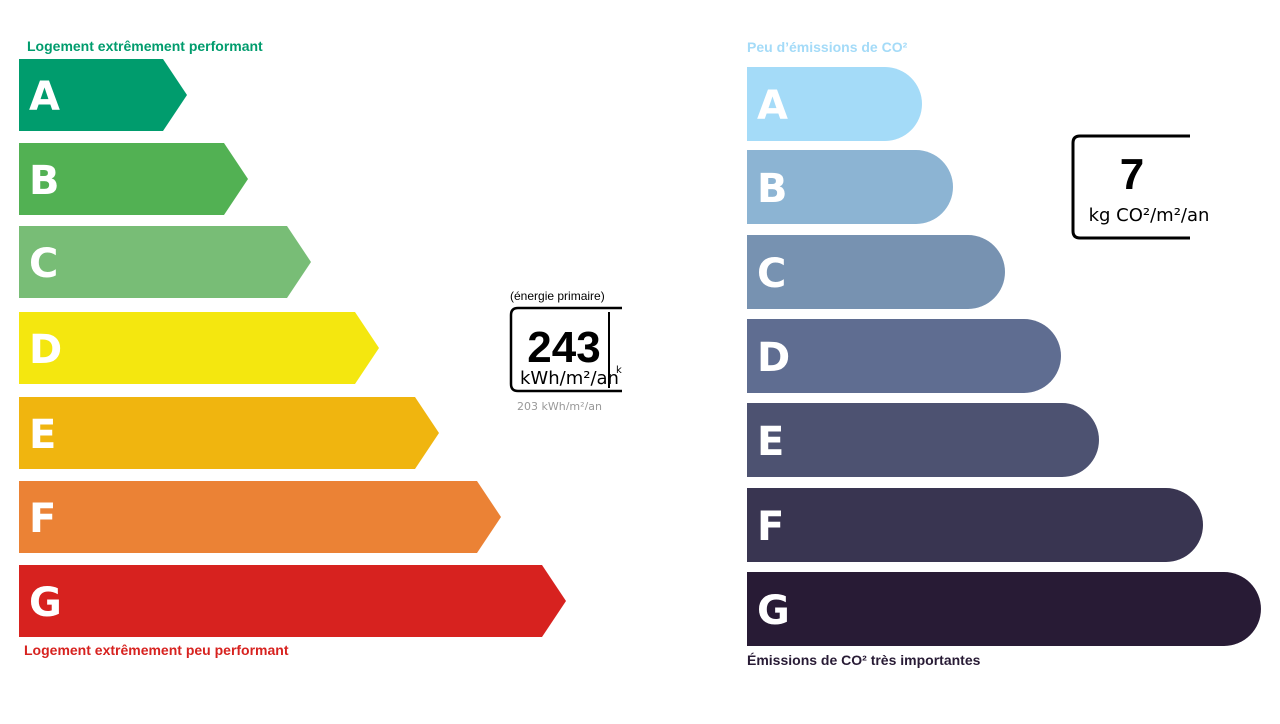  Describe the element at coordinates (1149, 215) in the screenshot. I see `climate-unit: kg CO²/m²/an` at that location.